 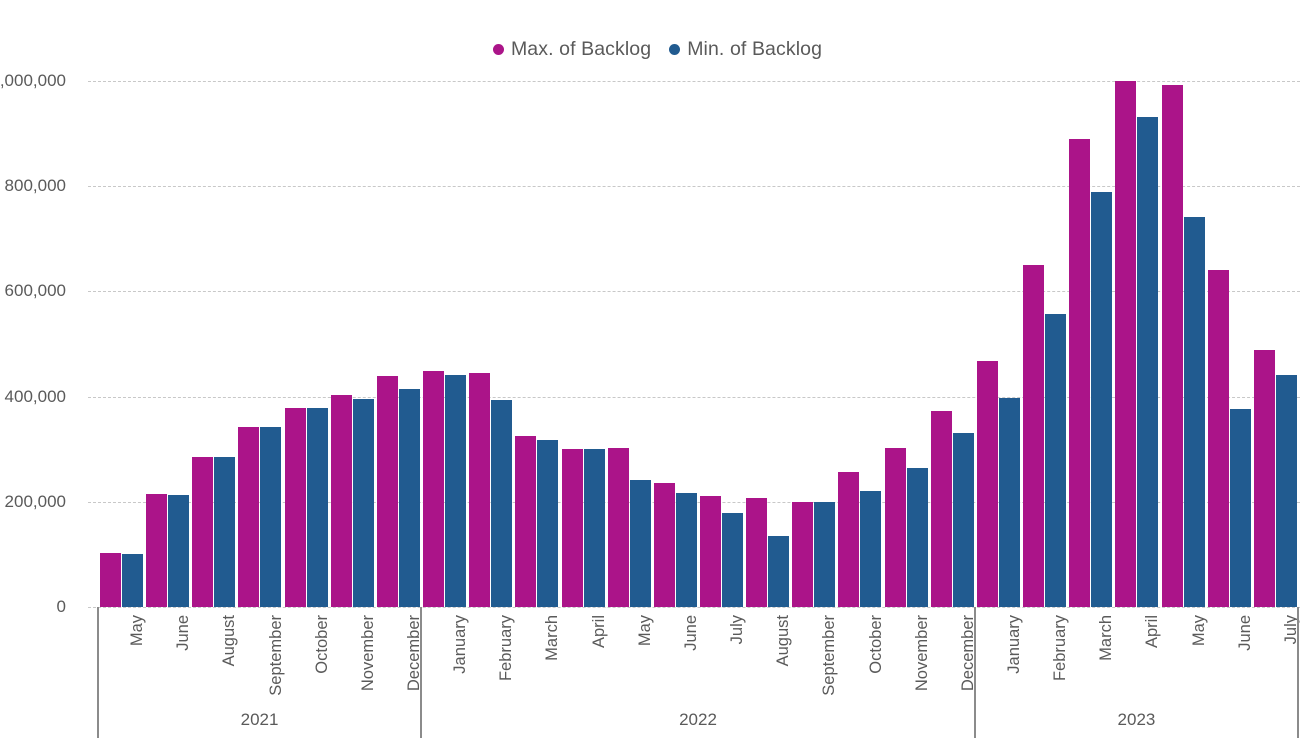 What do you see at coordinates (581, 48) in the screenshot?
I see `legend-label: Max. of Backlog` at bounding box center [581, 48].